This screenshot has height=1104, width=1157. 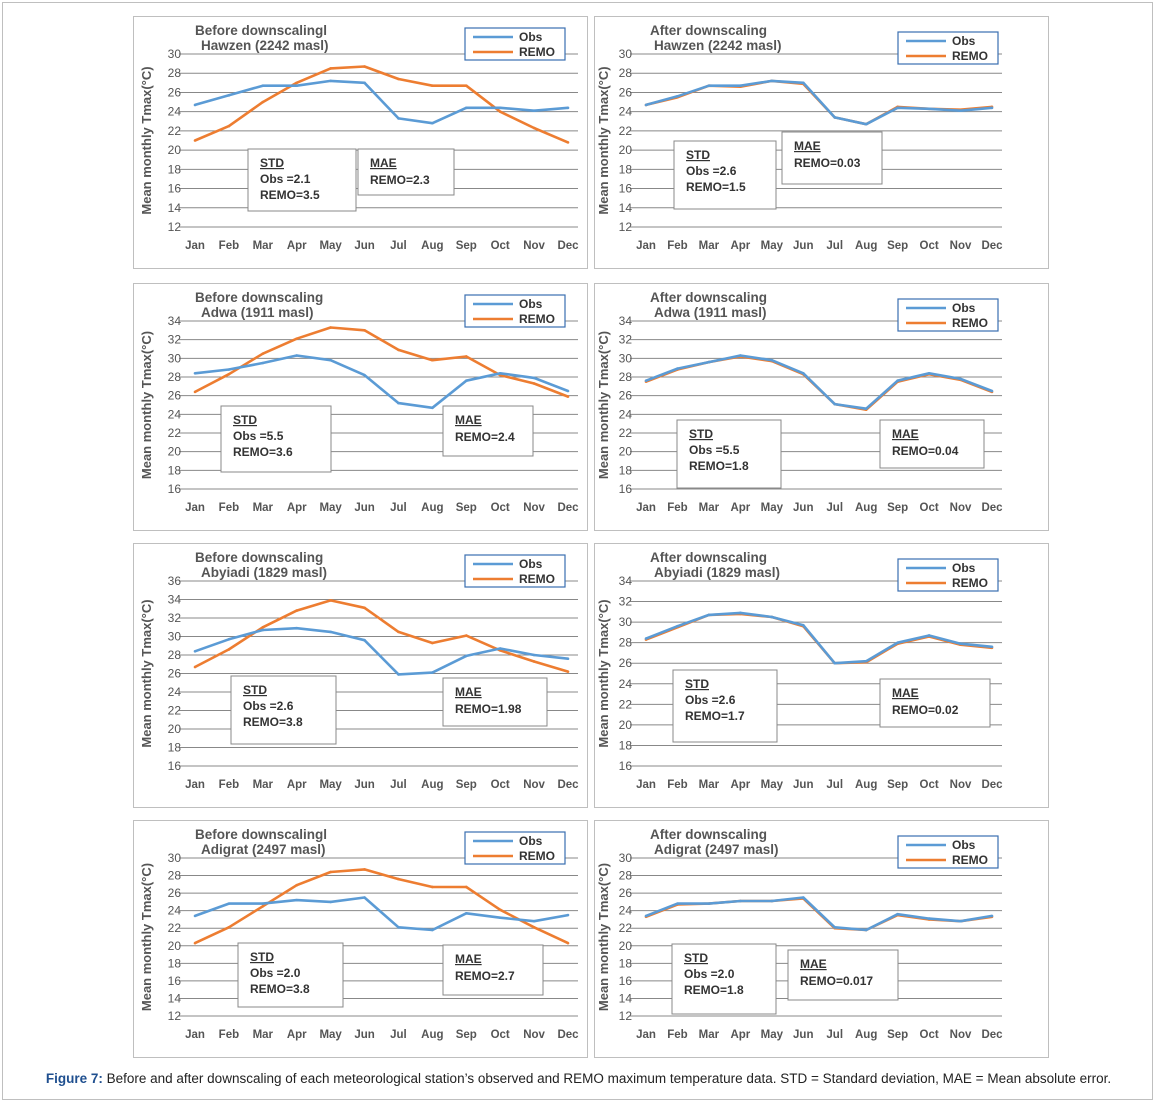 What do you see at coordinates (716, 849) in the screenshot?
I see `chart-subtitle: Adigrat (2497 masl)` at bounding box center [716, 849].